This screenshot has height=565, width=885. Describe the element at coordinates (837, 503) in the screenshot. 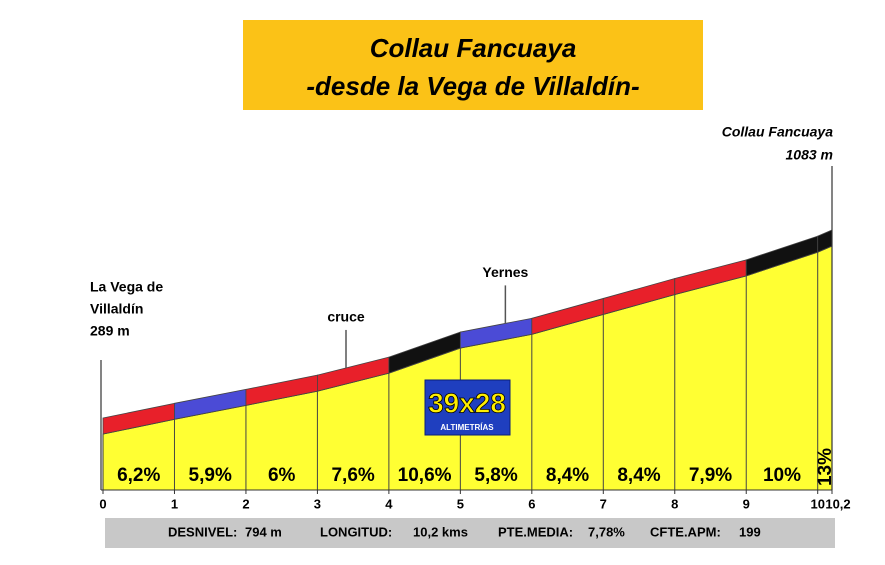

I see `x-tick-label: 10,2` at that location.